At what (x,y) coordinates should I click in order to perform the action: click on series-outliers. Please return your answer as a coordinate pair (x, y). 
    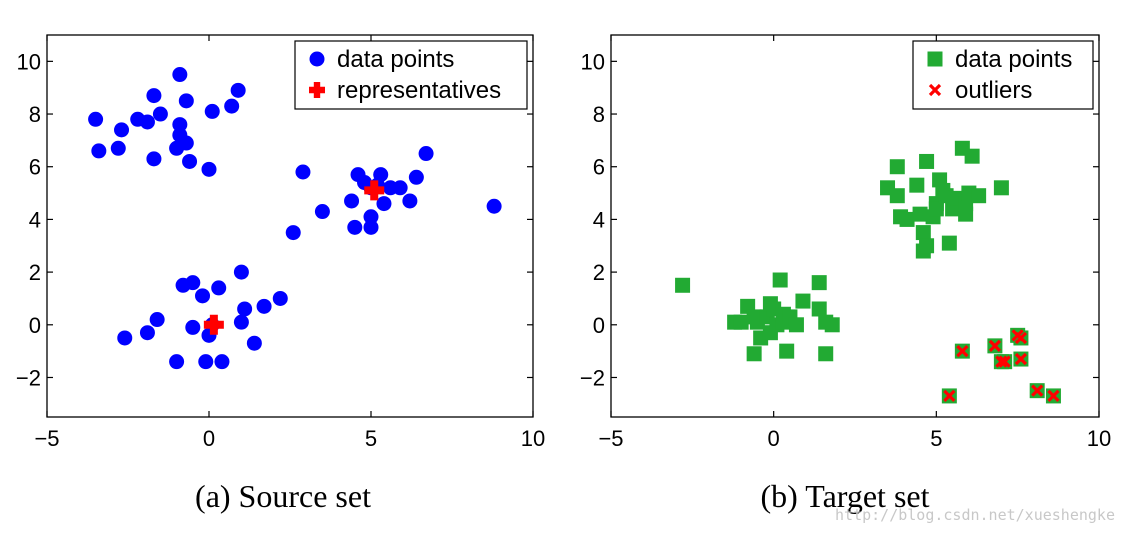
    Looking at the image, I should click on (1001, 366).